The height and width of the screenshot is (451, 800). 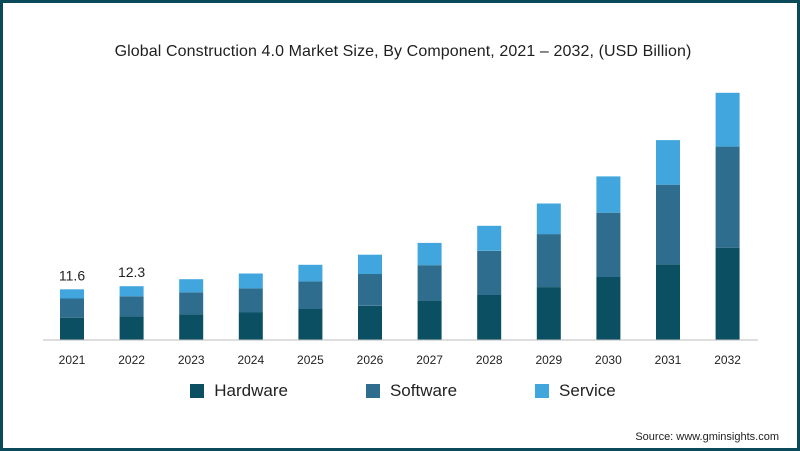 What do you see at coordinates (489, 238) in the screenshot?
I see `bar-service-2028` at bounding box center [489, 238].